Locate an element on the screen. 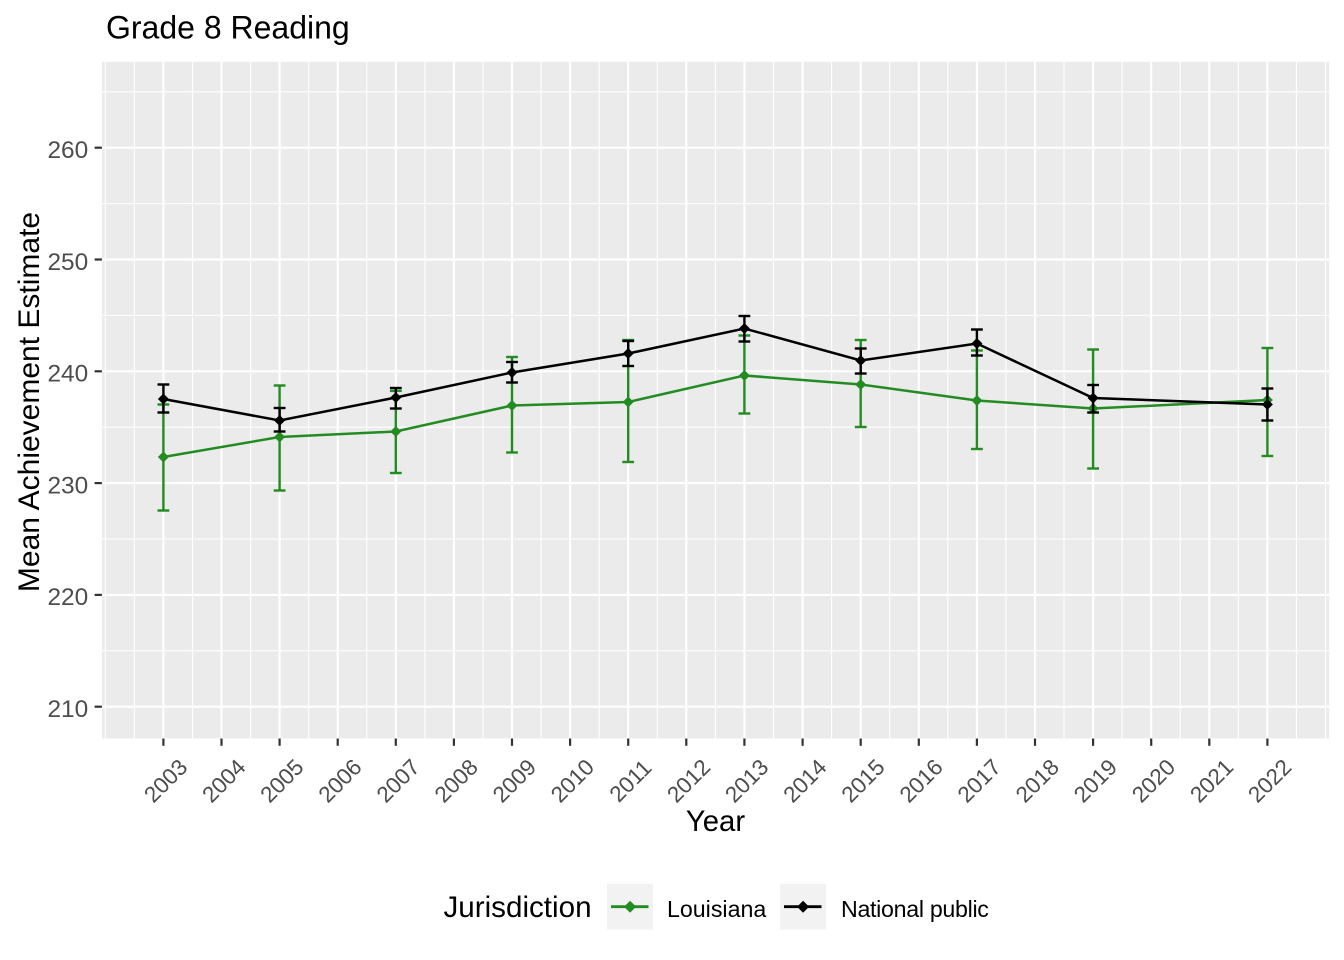  svg-text: Year is located at coordinates (715, 821).